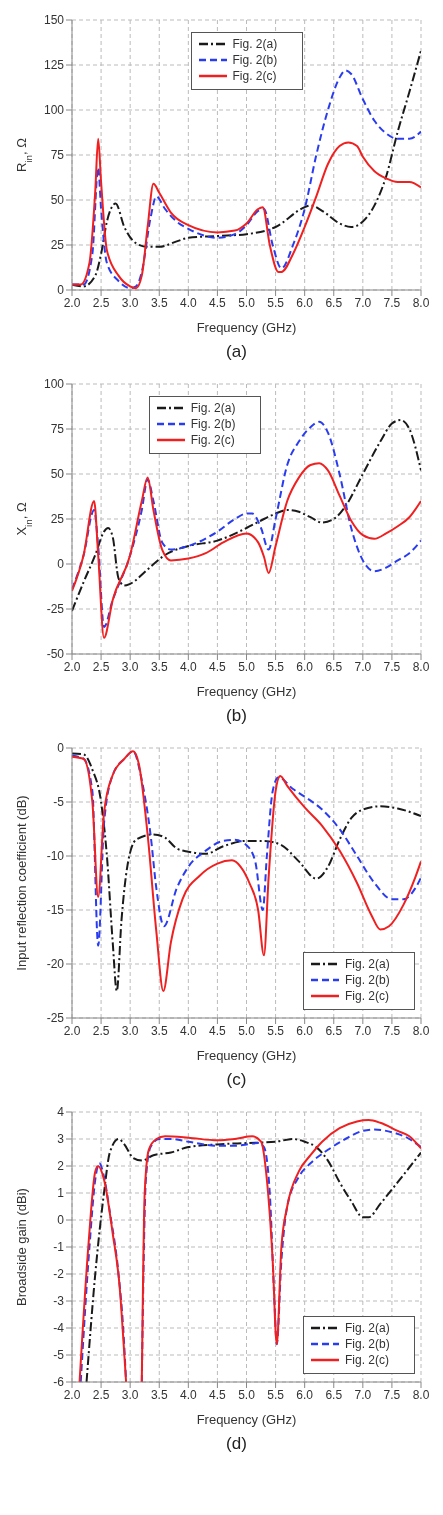 This screenshot has height=1515, width=443. I want to click on y-tick-label: -10, so click(55, 856).